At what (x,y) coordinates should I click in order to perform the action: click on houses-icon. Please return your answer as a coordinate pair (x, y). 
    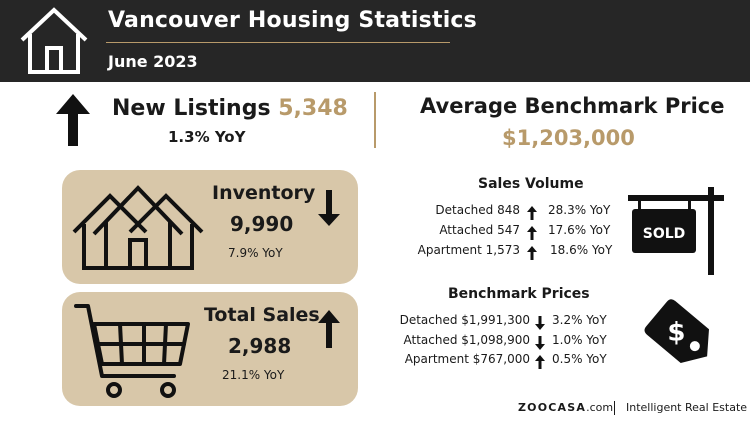
    Looking at the image, I should click on (138, 227).